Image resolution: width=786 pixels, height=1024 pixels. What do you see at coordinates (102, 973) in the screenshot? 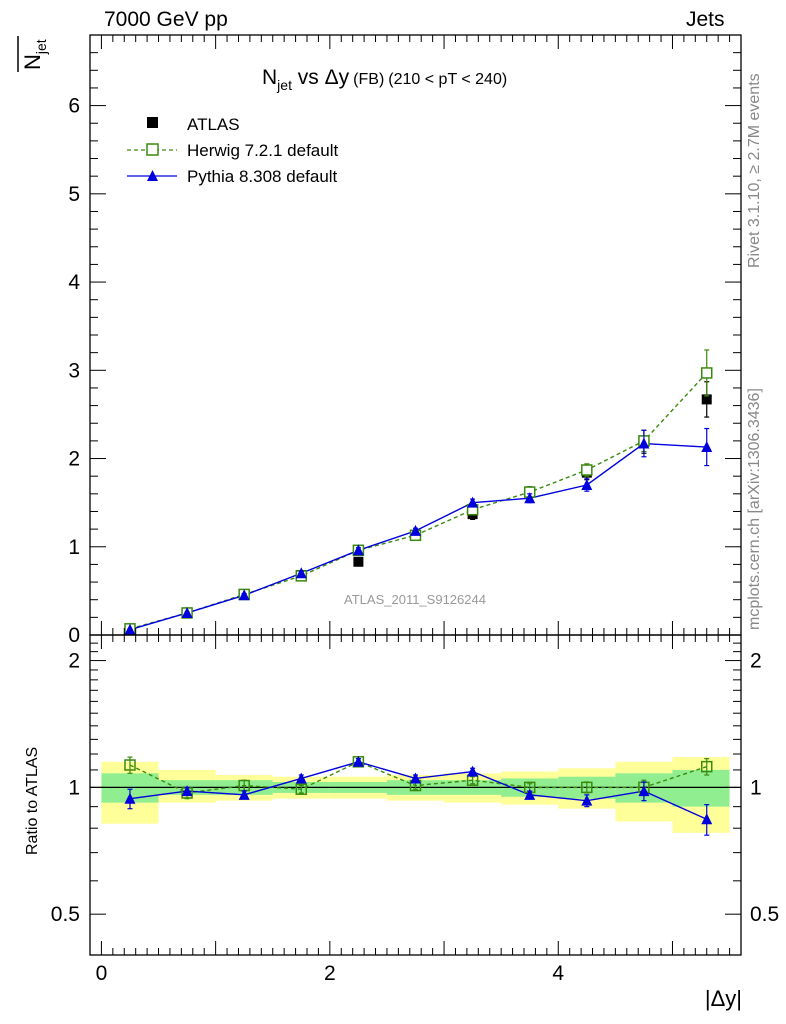
I see `x-tick-label: 0` at bounding box center [102, 973].